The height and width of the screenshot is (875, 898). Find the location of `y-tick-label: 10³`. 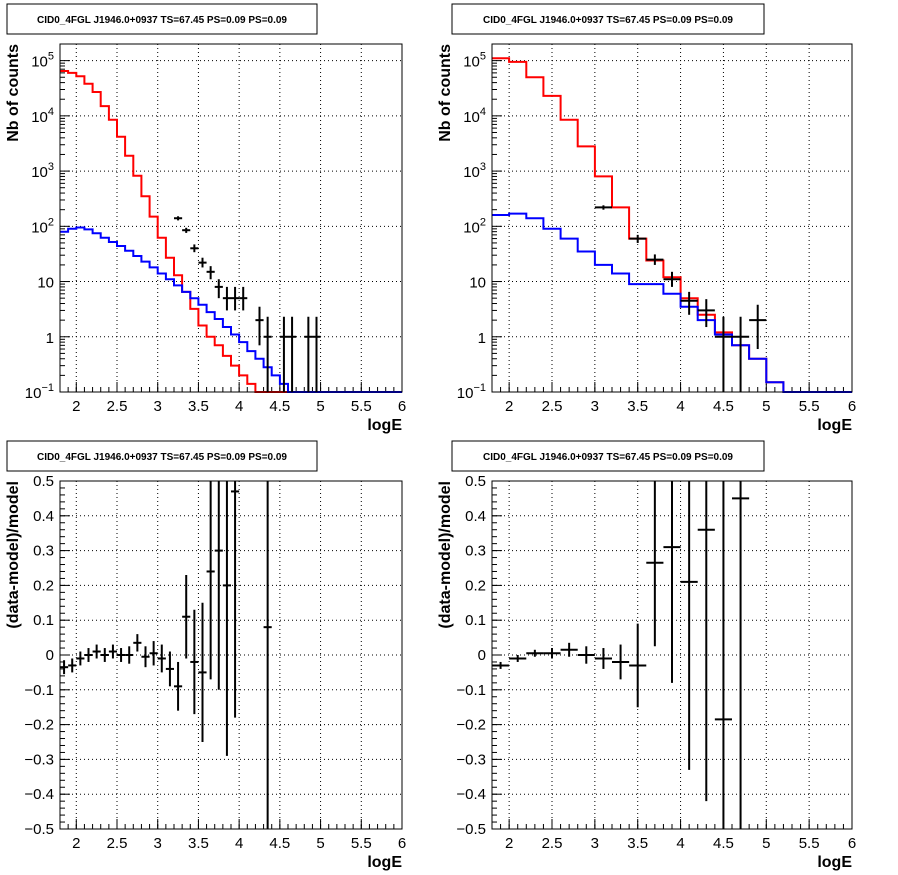

y-tick-label: 10³ is located at coordinates (474, 171).